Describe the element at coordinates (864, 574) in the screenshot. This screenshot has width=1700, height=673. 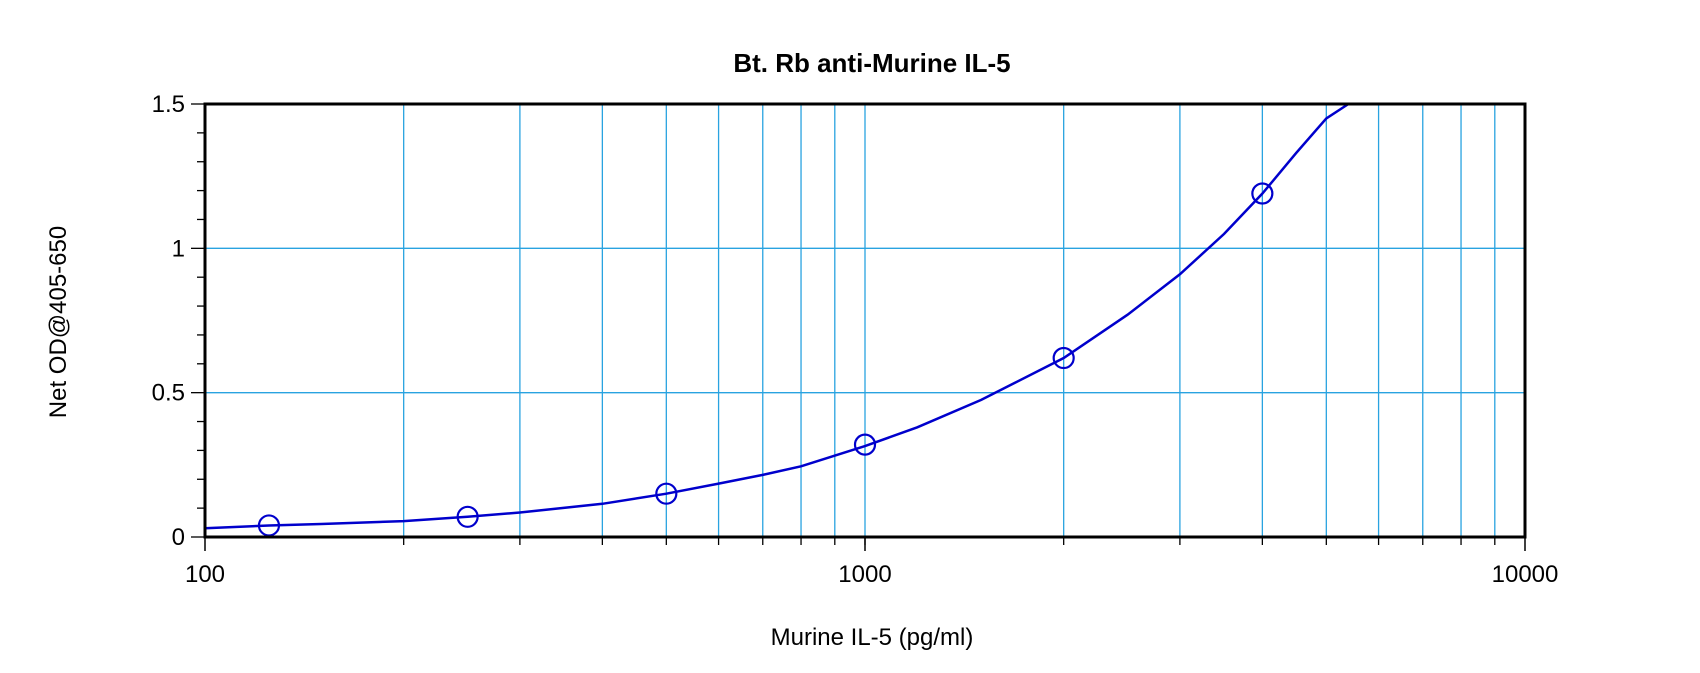
I see `x-tick-label: 1000` at that location.